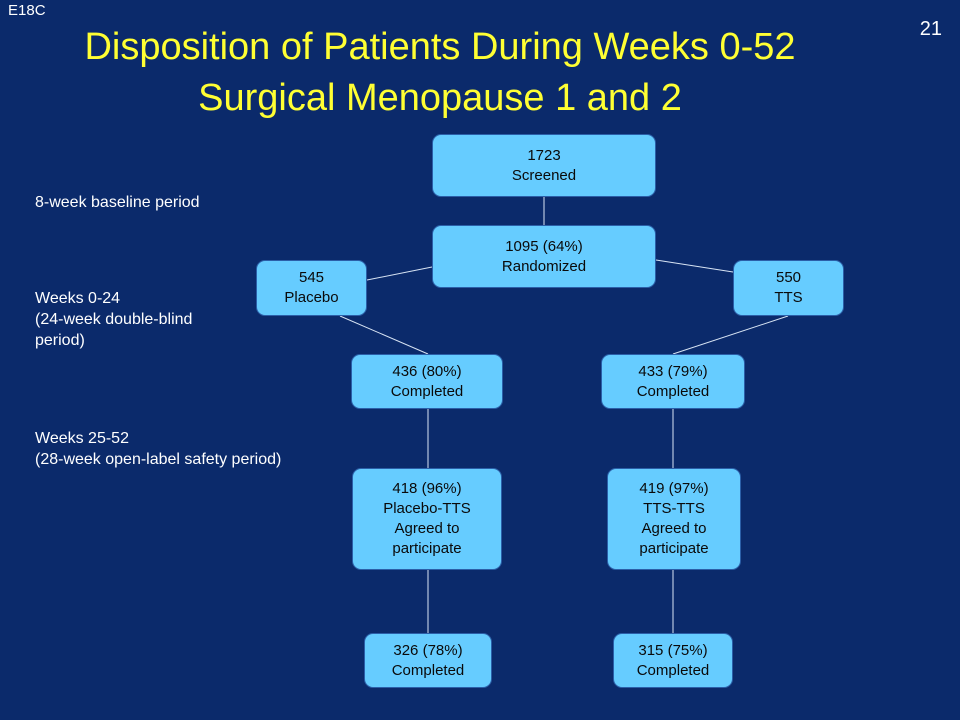  Describe the element at coordinates (117, 202) in the screenshot. I see `label-baseline-period: 8-week baseline period` at that location.